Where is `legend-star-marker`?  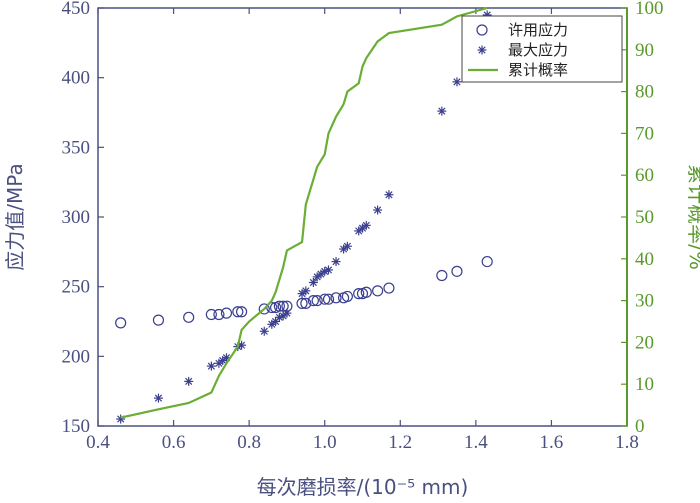
legend-star-marker is located at coordinates (482, 50).